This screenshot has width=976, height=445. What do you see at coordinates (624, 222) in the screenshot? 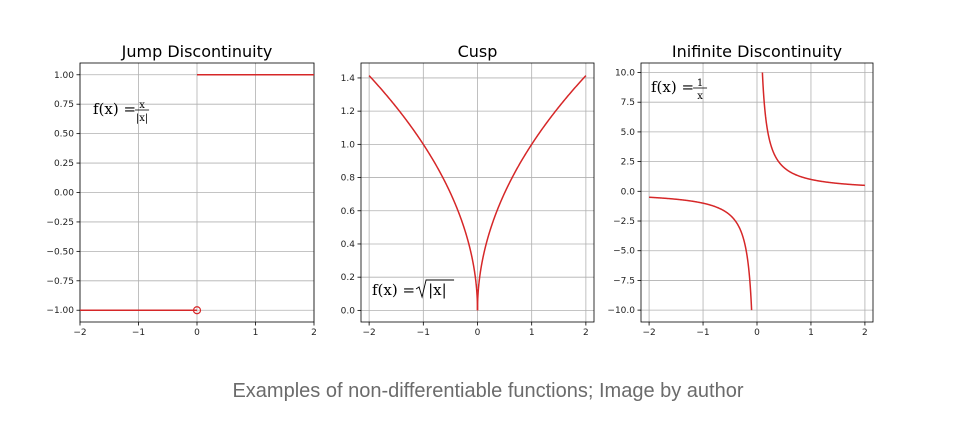
I see `y-tick-label: −2.5` at bounding box center [624, 222].